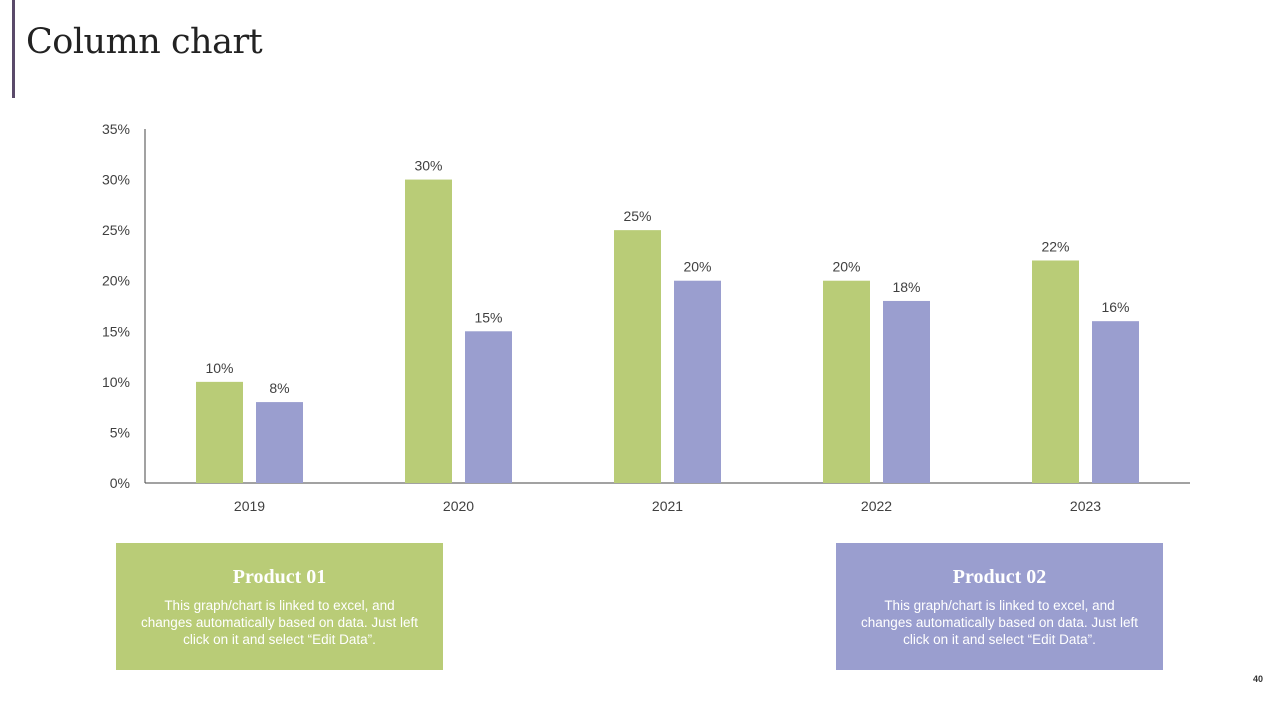 This screenshot has height=720, width=1280. Describe the element at coordinates (1085, 506) in the screenshot. I see `x-tick-label: 2023` at that location.